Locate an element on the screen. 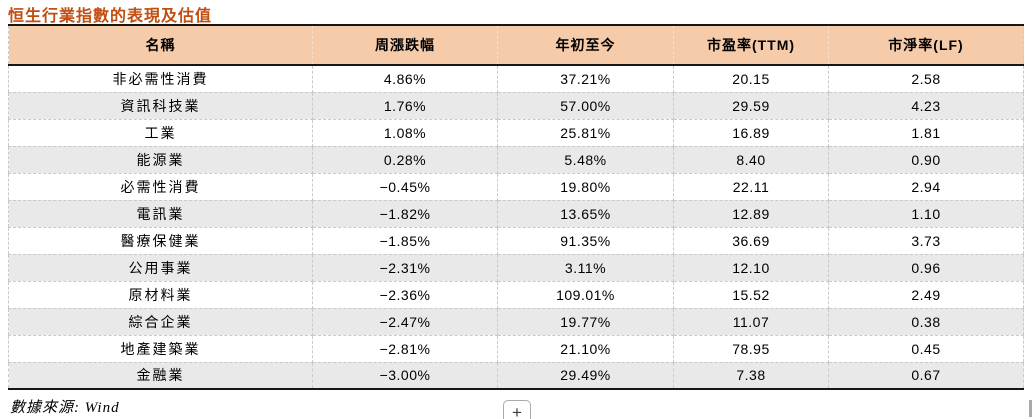 The height and width of the screenshot is (419, 1033). value-cell: 1.10 is located at coordinates (926, 213).